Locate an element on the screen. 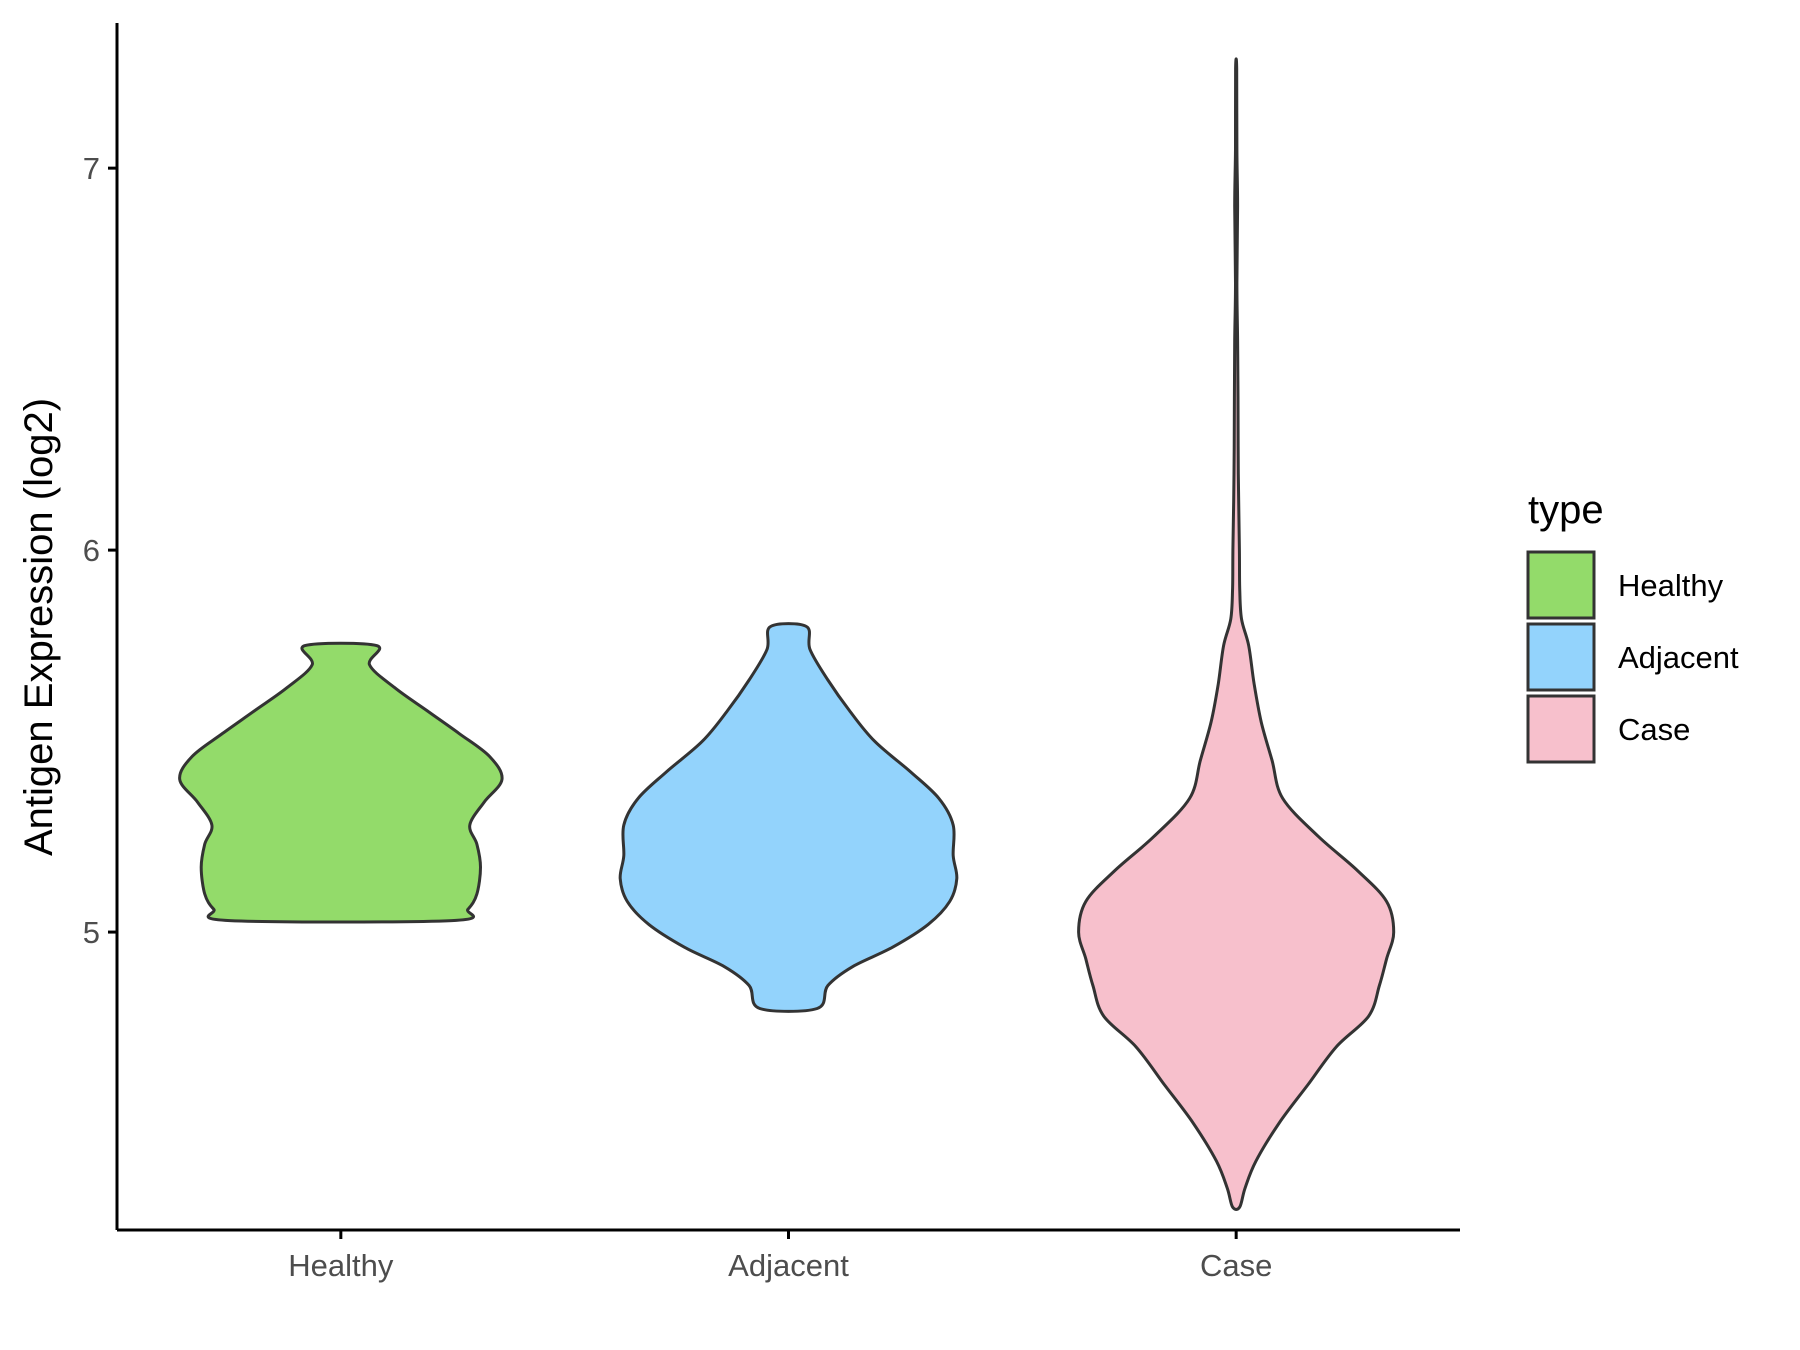 This screenshot has width=1800, height=1350. violin-healthy is located at coordinates (341, 782).